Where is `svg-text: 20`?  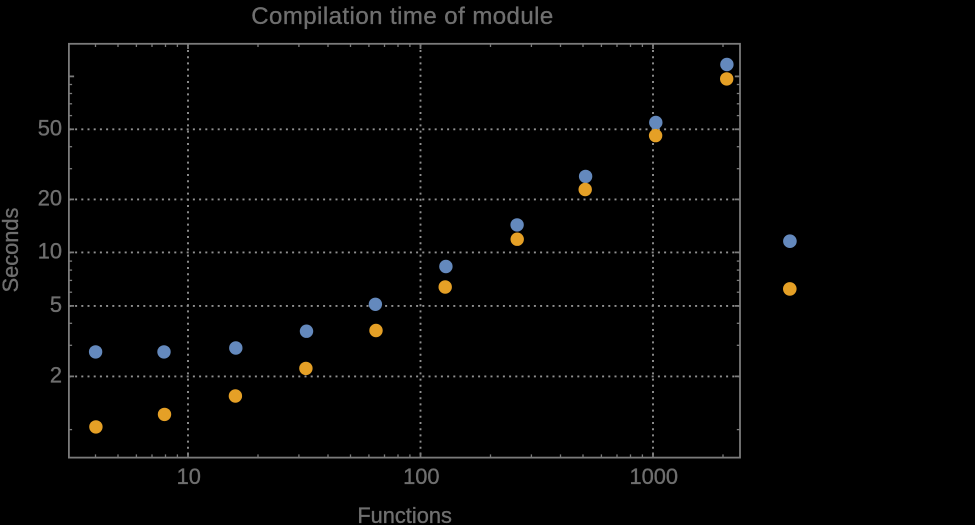
svg-text: 20 is located at coordinates (50, 198).